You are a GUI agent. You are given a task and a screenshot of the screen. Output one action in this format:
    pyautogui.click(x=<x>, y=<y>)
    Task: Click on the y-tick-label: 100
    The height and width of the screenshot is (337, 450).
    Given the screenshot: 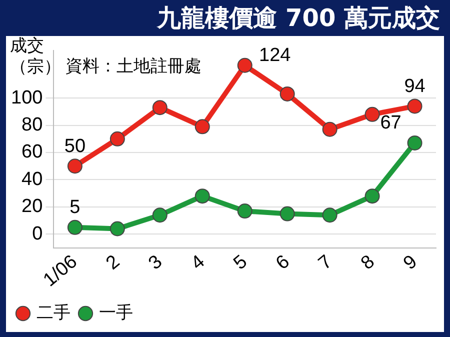 What is the action you would take?
    pyautogui.click(x=27, y=97)
    